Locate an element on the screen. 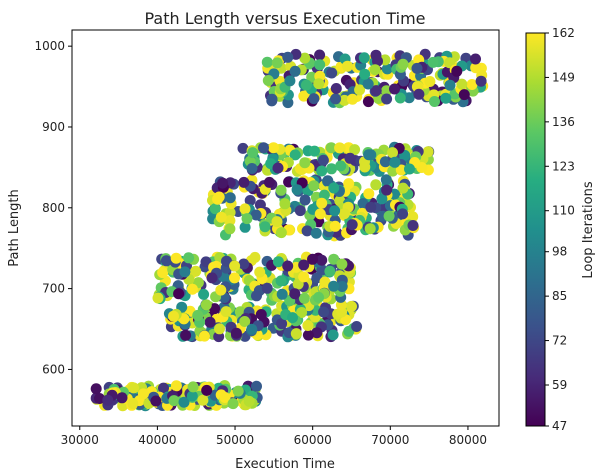 This screenshot has height=473, width=598. x-tick-label: 50000 is located at coordinates (235, 440).